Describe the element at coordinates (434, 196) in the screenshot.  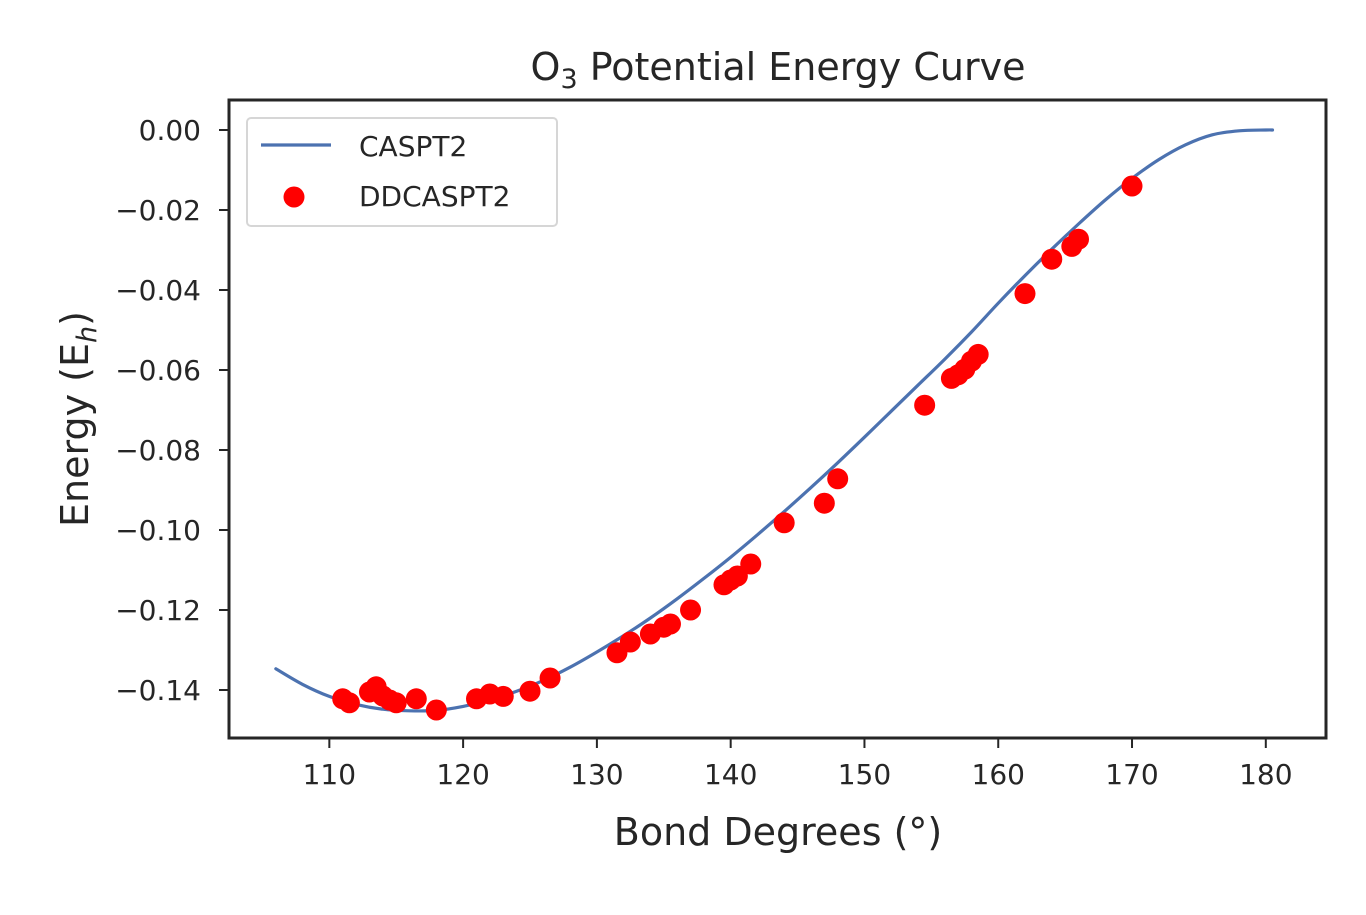
I see `legend-label-ddcaspt2: DDCASPT2` at that location.